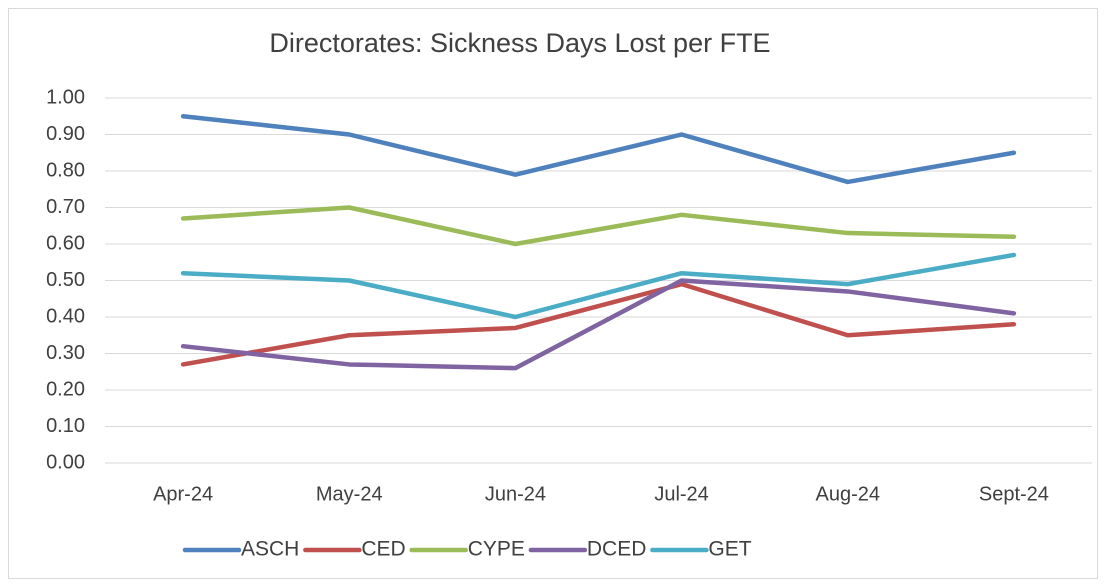  I want to click on y-tick-label: 1.00, so click(65, 97).